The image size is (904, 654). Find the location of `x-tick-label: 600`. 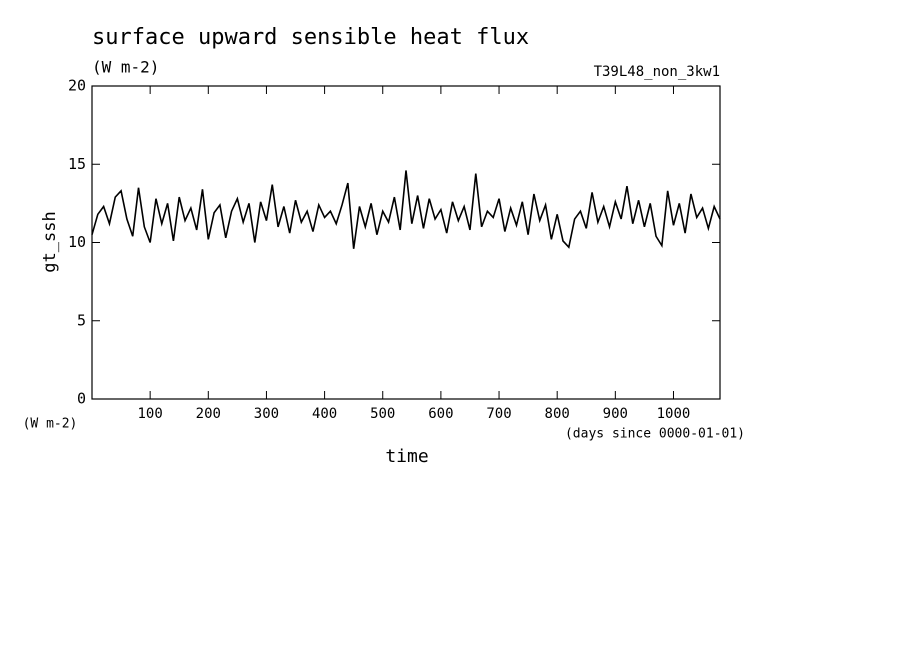

x-tick-label: 600 is located at coordinates (440, 414).